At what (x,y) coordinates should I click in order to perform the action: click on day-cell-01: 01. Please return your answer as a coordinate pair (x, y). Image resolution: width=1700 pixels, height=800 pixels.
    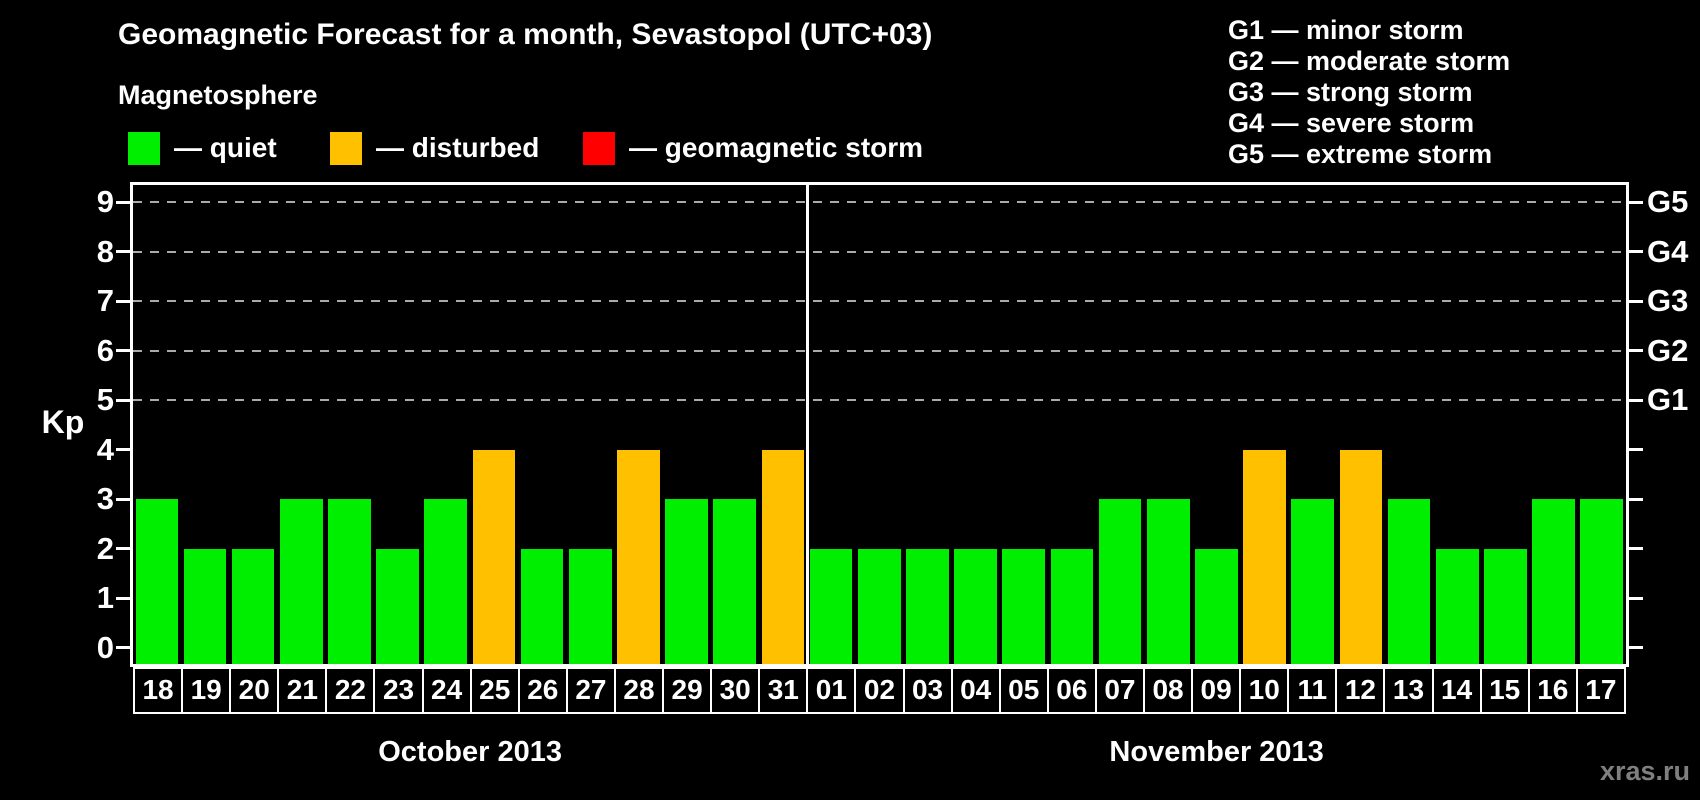
    Looking at the image, I should click on (831, 690).